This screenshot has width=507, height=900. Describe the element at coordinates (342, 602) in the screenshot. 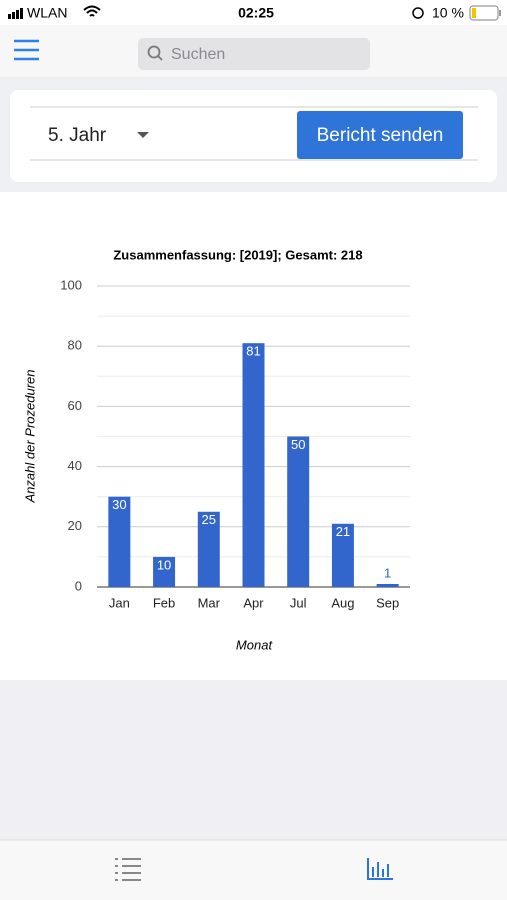

I see `x-tick-label: Aug` at that location.